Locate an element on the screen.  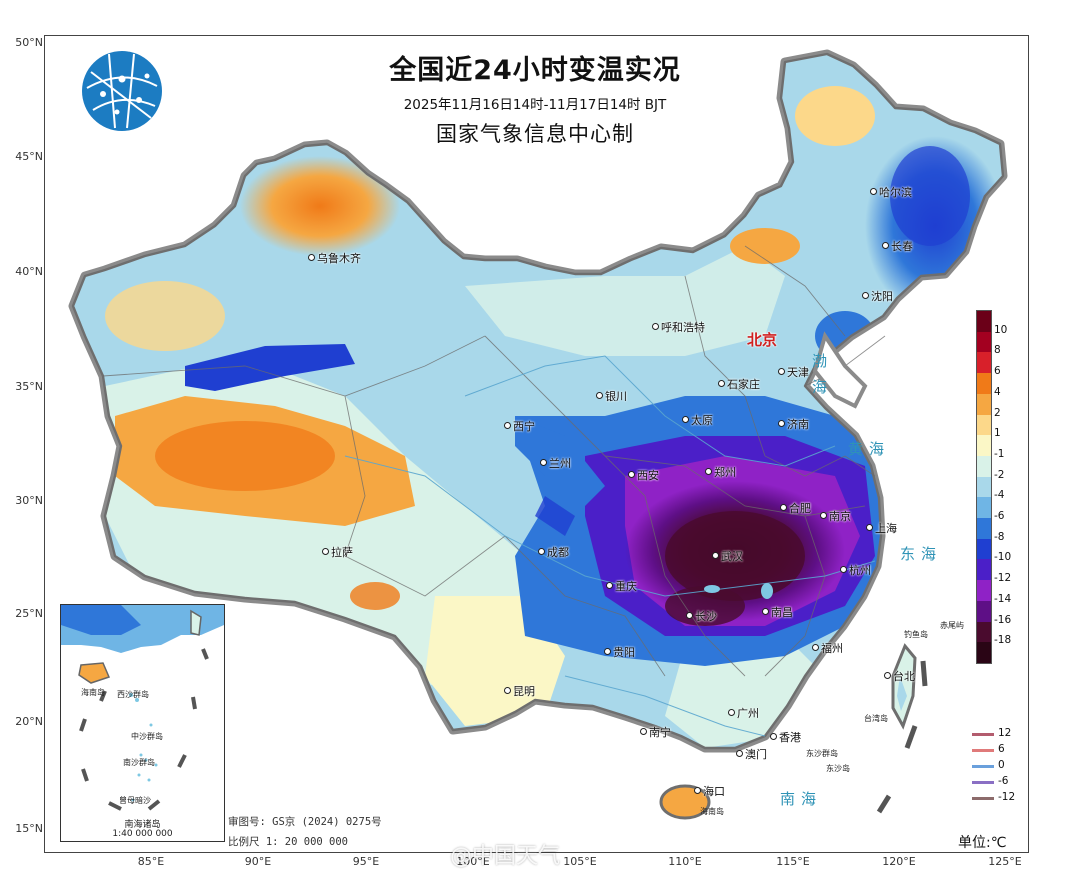
lat-label-35n: 35°N is located at coordinates (29, 386).